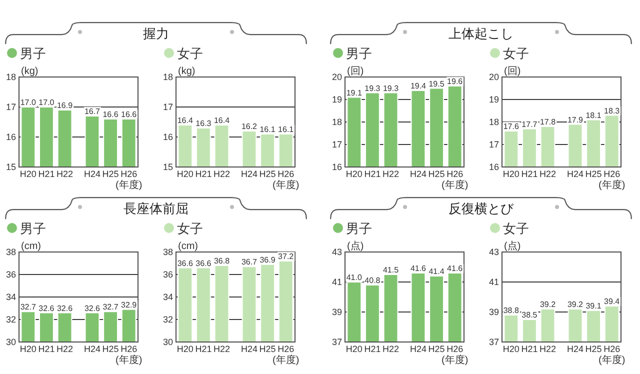  I want to click on data-label: 36.6, so click(185, 263).